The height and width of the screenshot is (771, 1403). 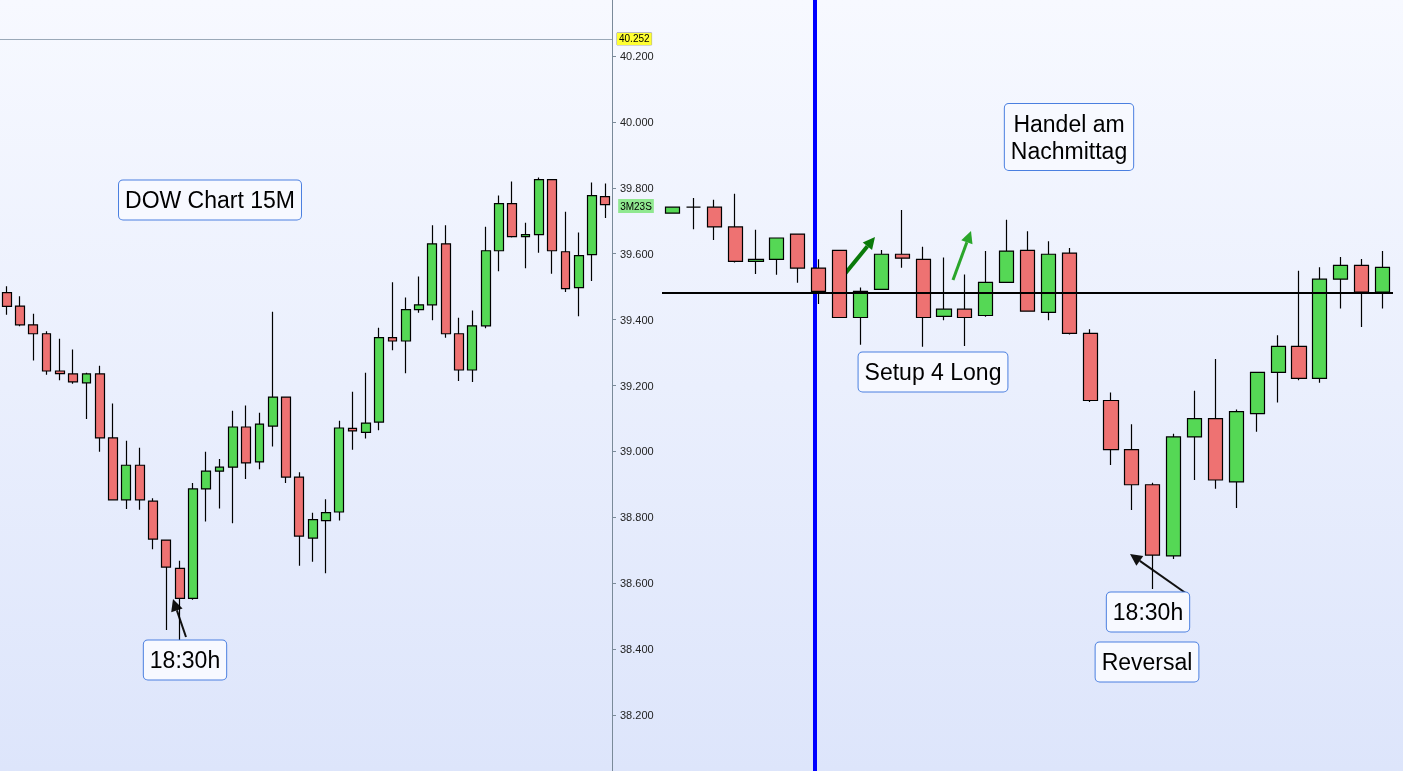 I want to click on y-tick-label: 39.200, so click(x=637, y=385).